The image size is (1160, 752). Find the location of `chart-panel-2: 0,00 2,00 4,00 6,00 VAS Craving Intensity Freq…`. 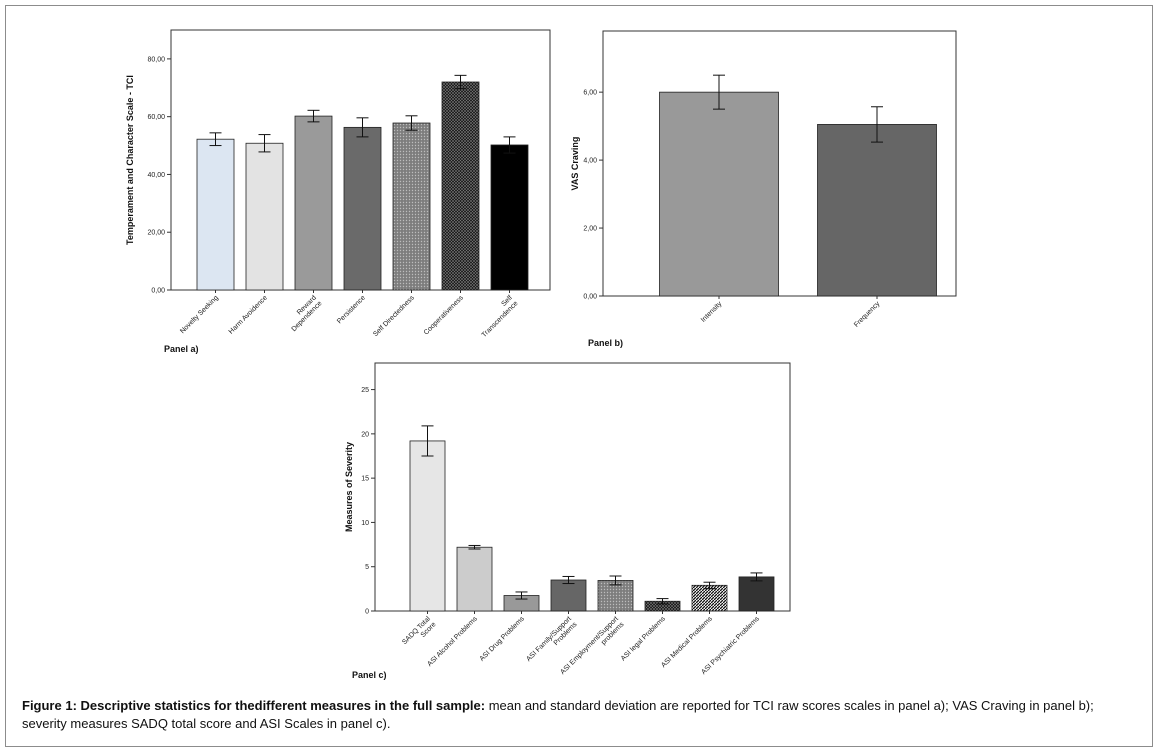

chart-panel-2: 0,00 2,00 4,00 6,00 VAS Craving Intensity Freq… is located at coordinates (763, 189).